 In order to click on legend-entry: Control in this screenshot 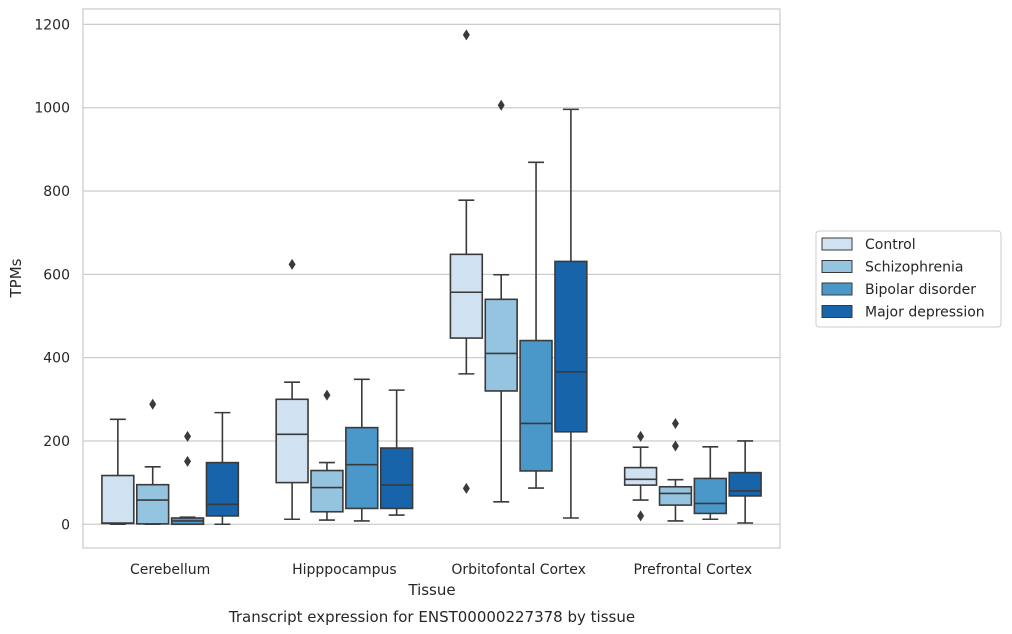, I will do `click(890, 245)`.